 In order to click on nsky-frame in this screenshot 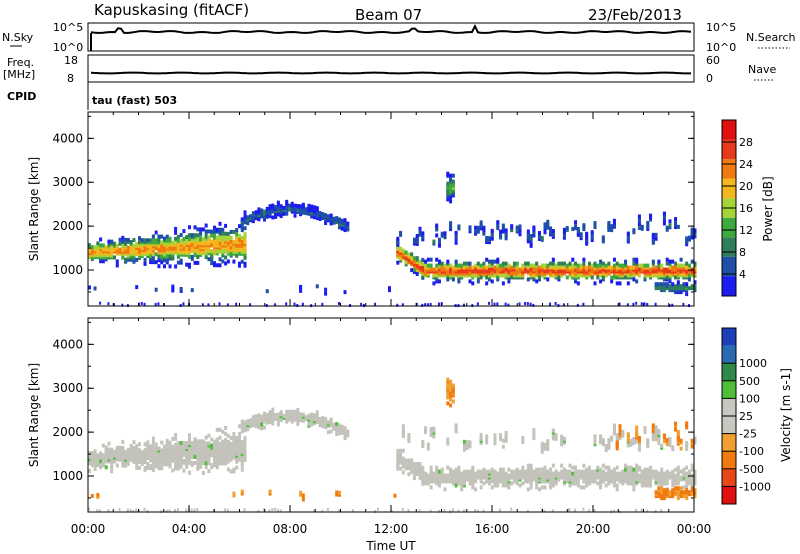, I will do `click(391, 37)`.